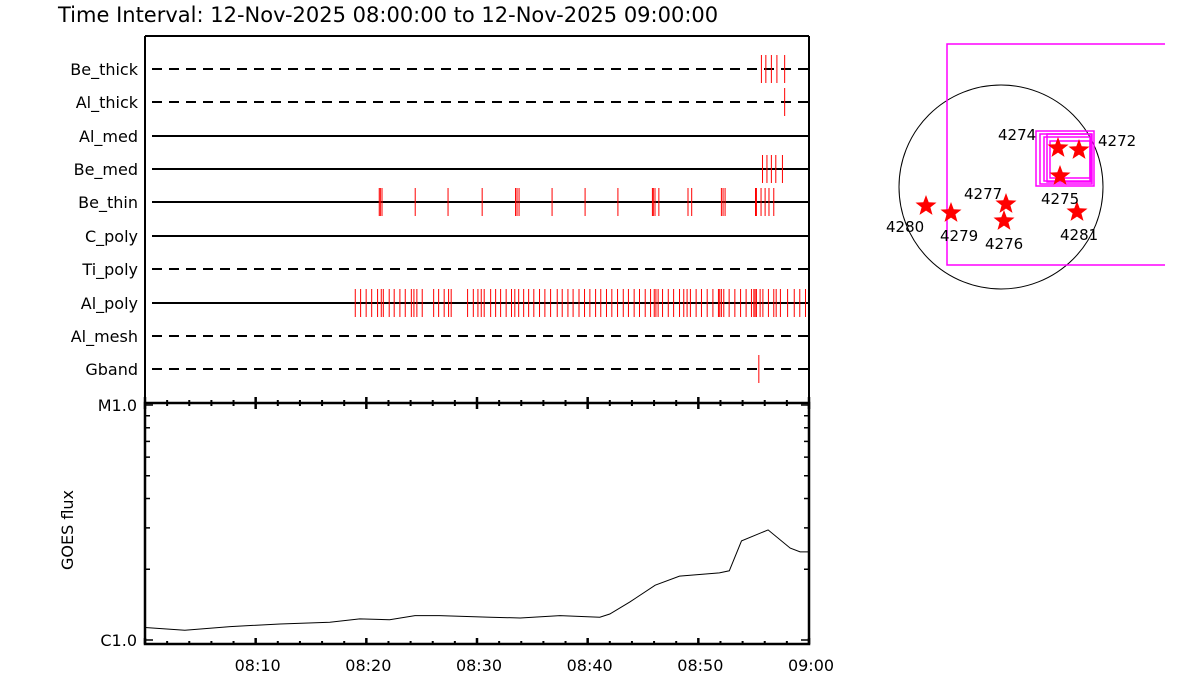 The width and height of the screenshot is (1200, 700). What do you see at coordinates (959, 236) in the screenshot?
I see `active-region-label: 4279` at bounding box center [959, 236].